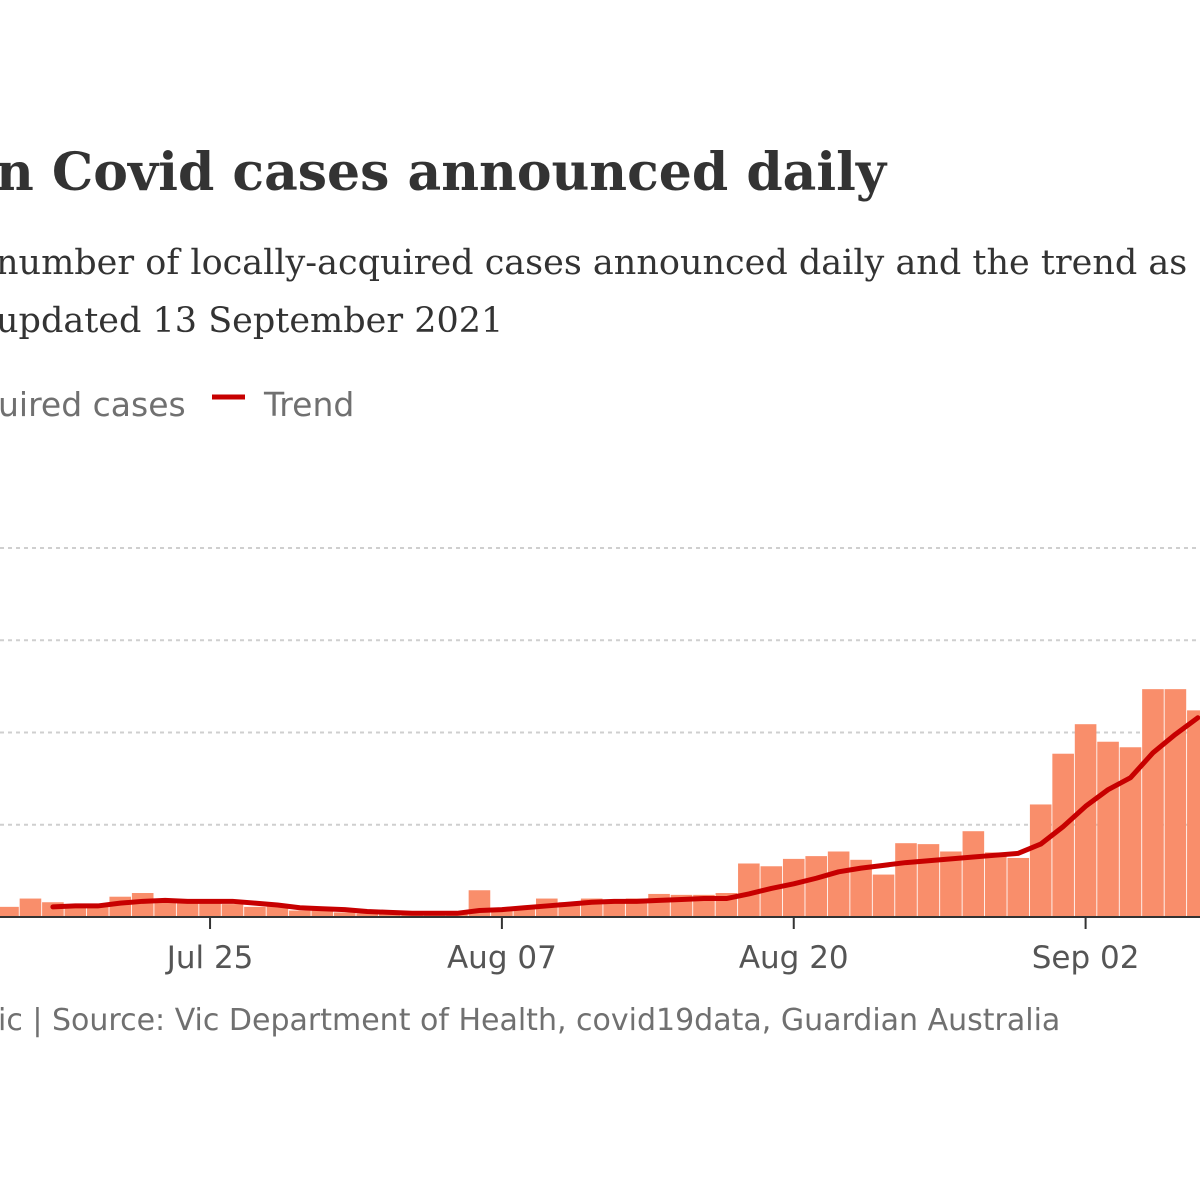  What do you see at coordinates (1086, 958) in the screenshot?
I see `x-tick-label: Sep 02` at bounding box center [1086, 958].